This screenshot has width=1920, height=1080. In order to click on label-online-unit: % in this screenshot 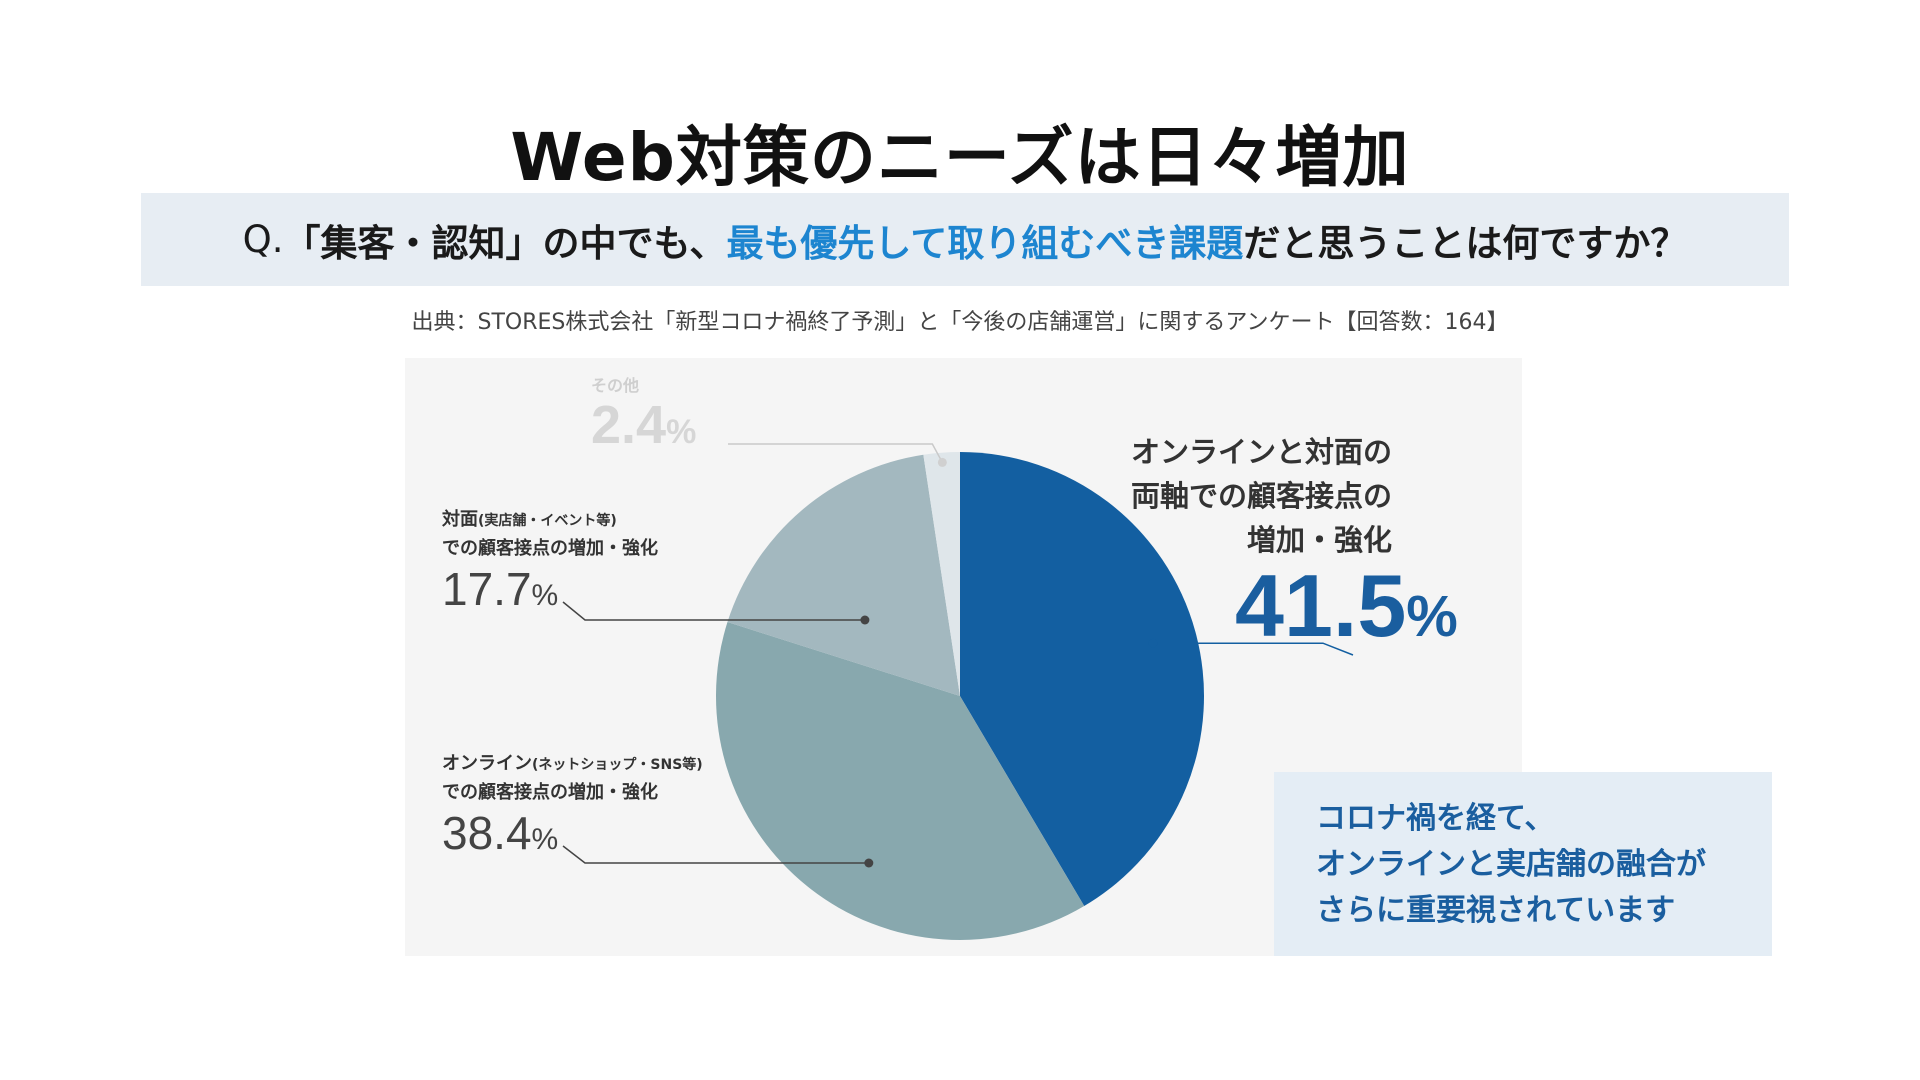, I will do `click(545, 839)`.